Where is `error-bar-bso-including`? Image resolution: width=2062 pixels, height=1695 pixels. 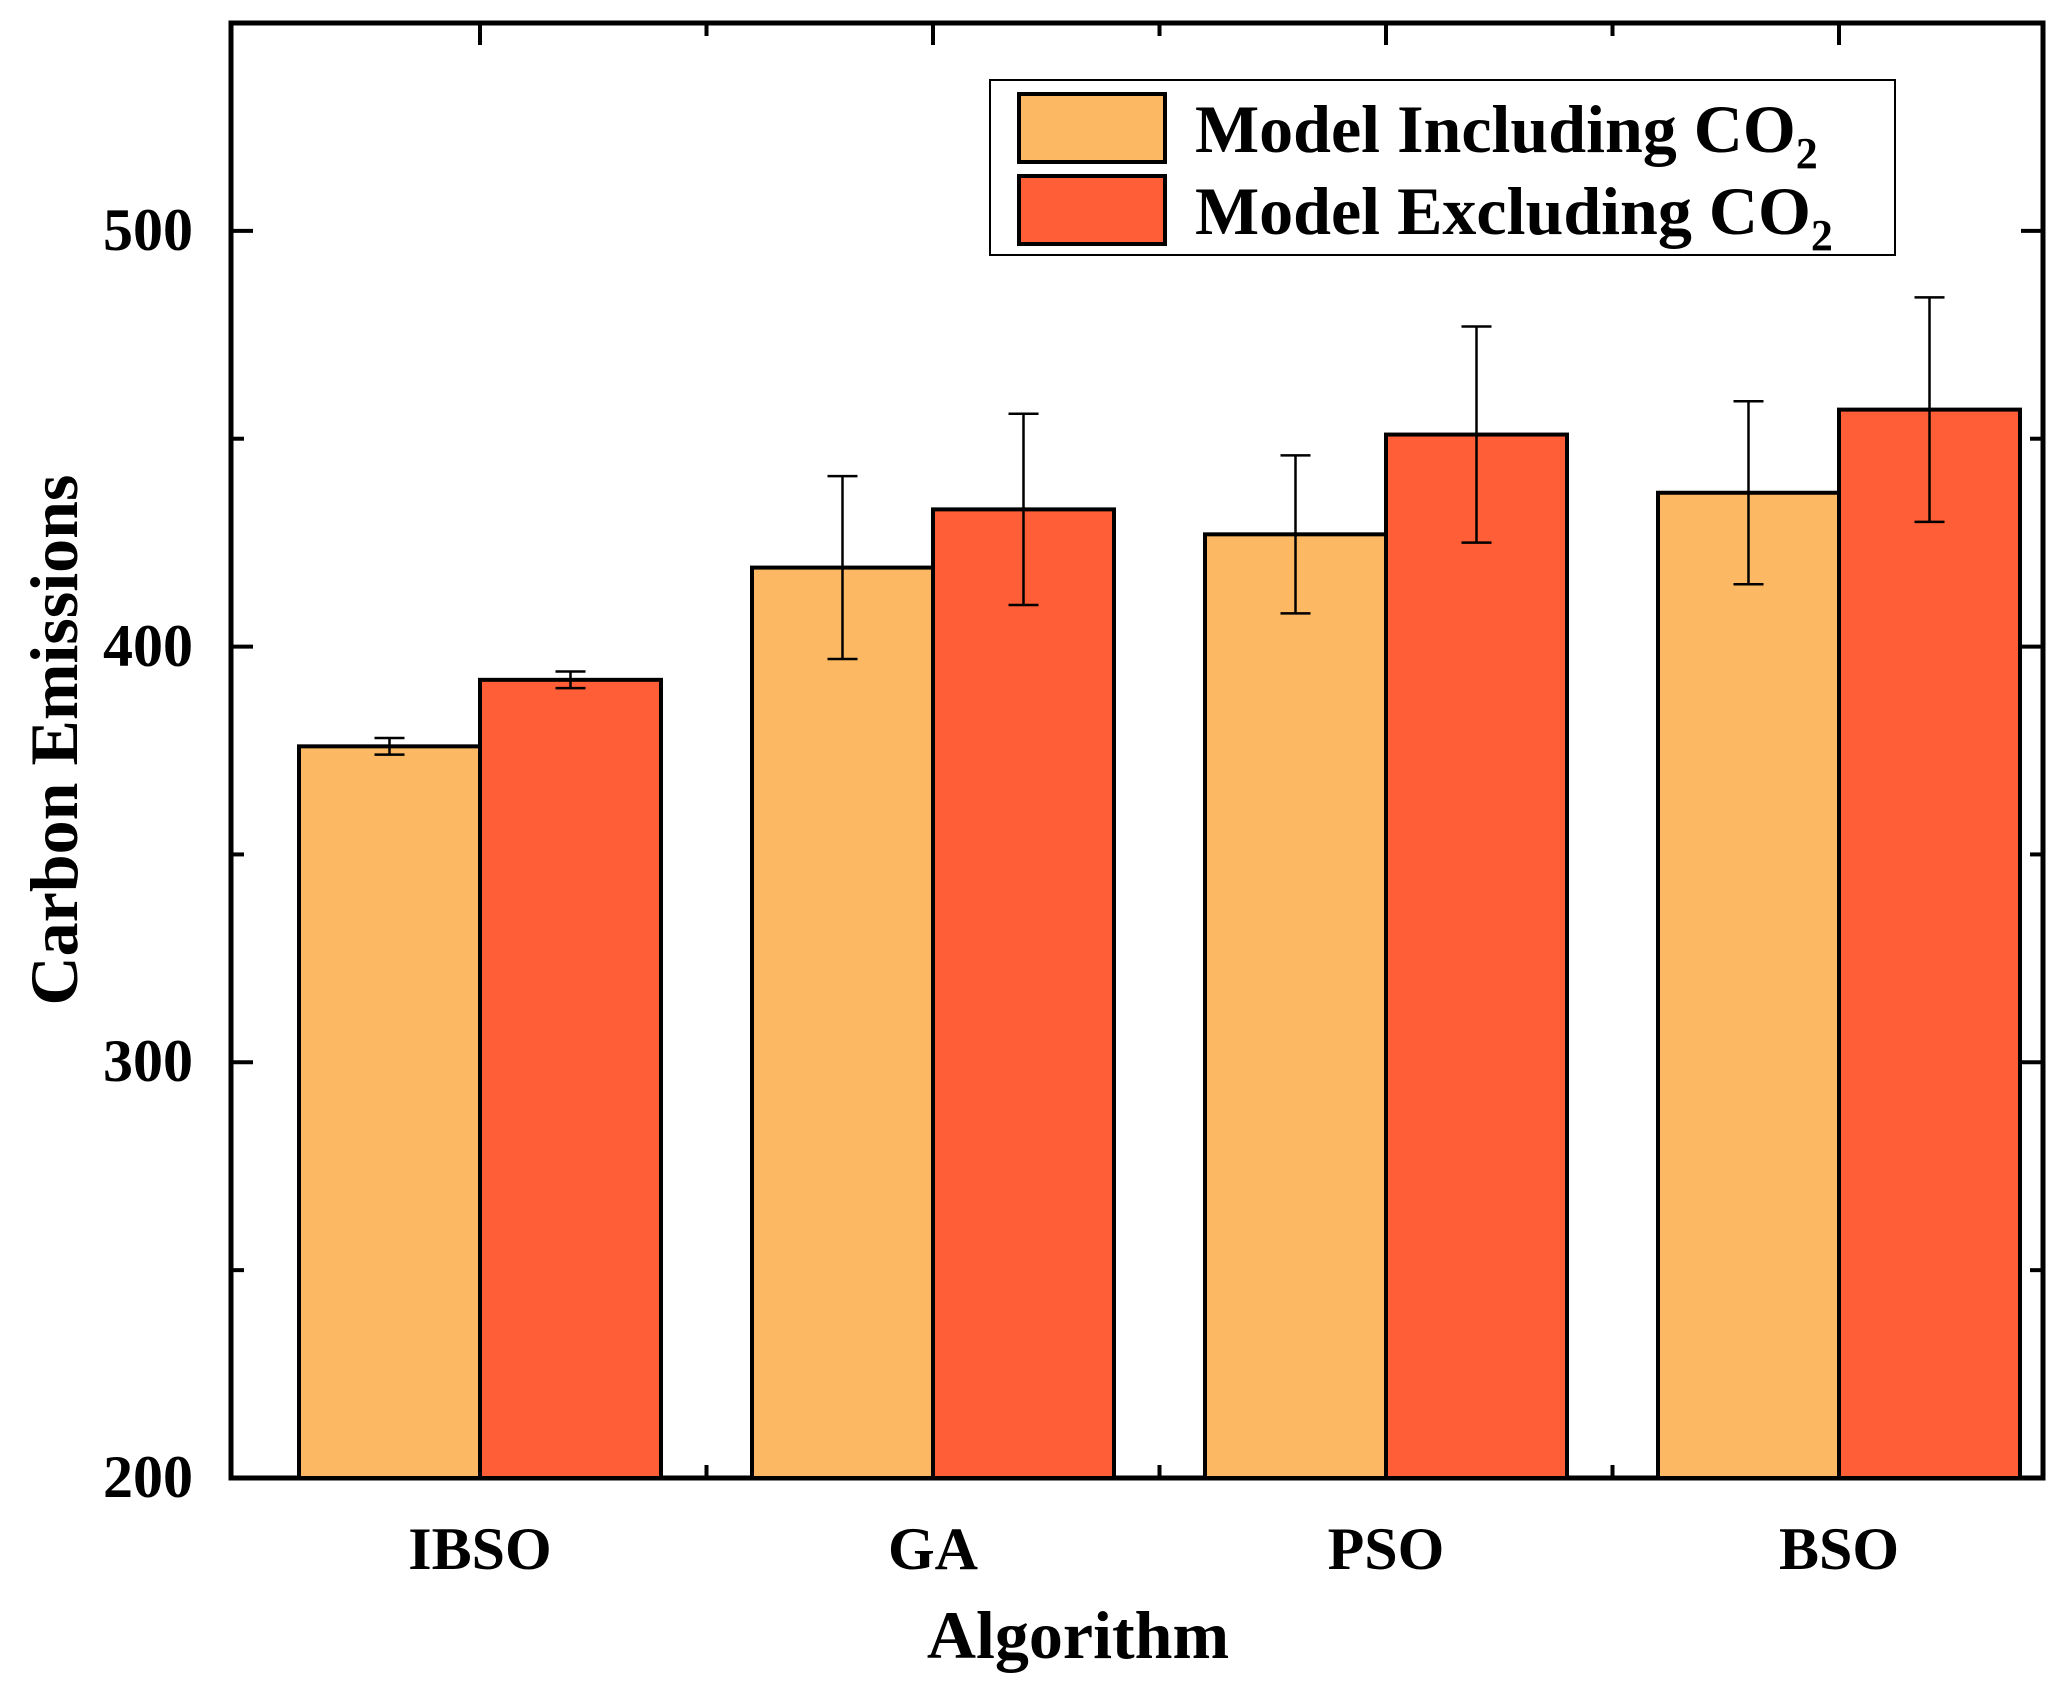
error-bar-bso-including is located at coordinates (1748, 493).